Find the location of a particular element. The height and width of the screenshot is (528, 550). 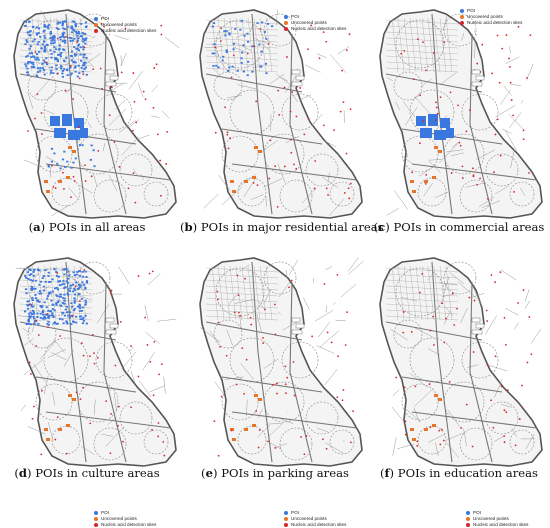

map-svg-e is located at coordinates (282, 361).